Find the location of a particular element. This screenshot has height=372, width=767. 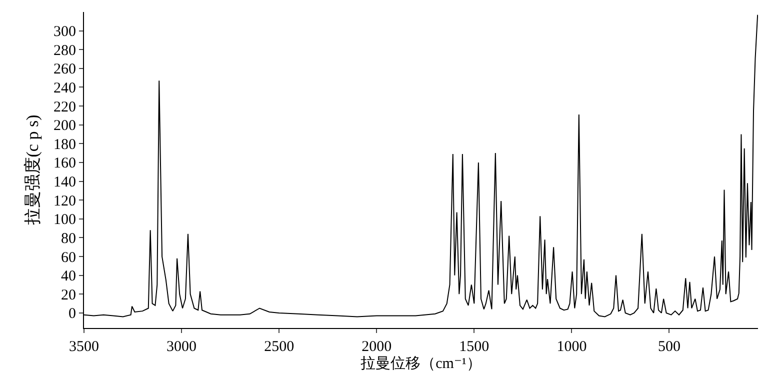

x-tick-label: 3000 is located at coordinates (181, 347).